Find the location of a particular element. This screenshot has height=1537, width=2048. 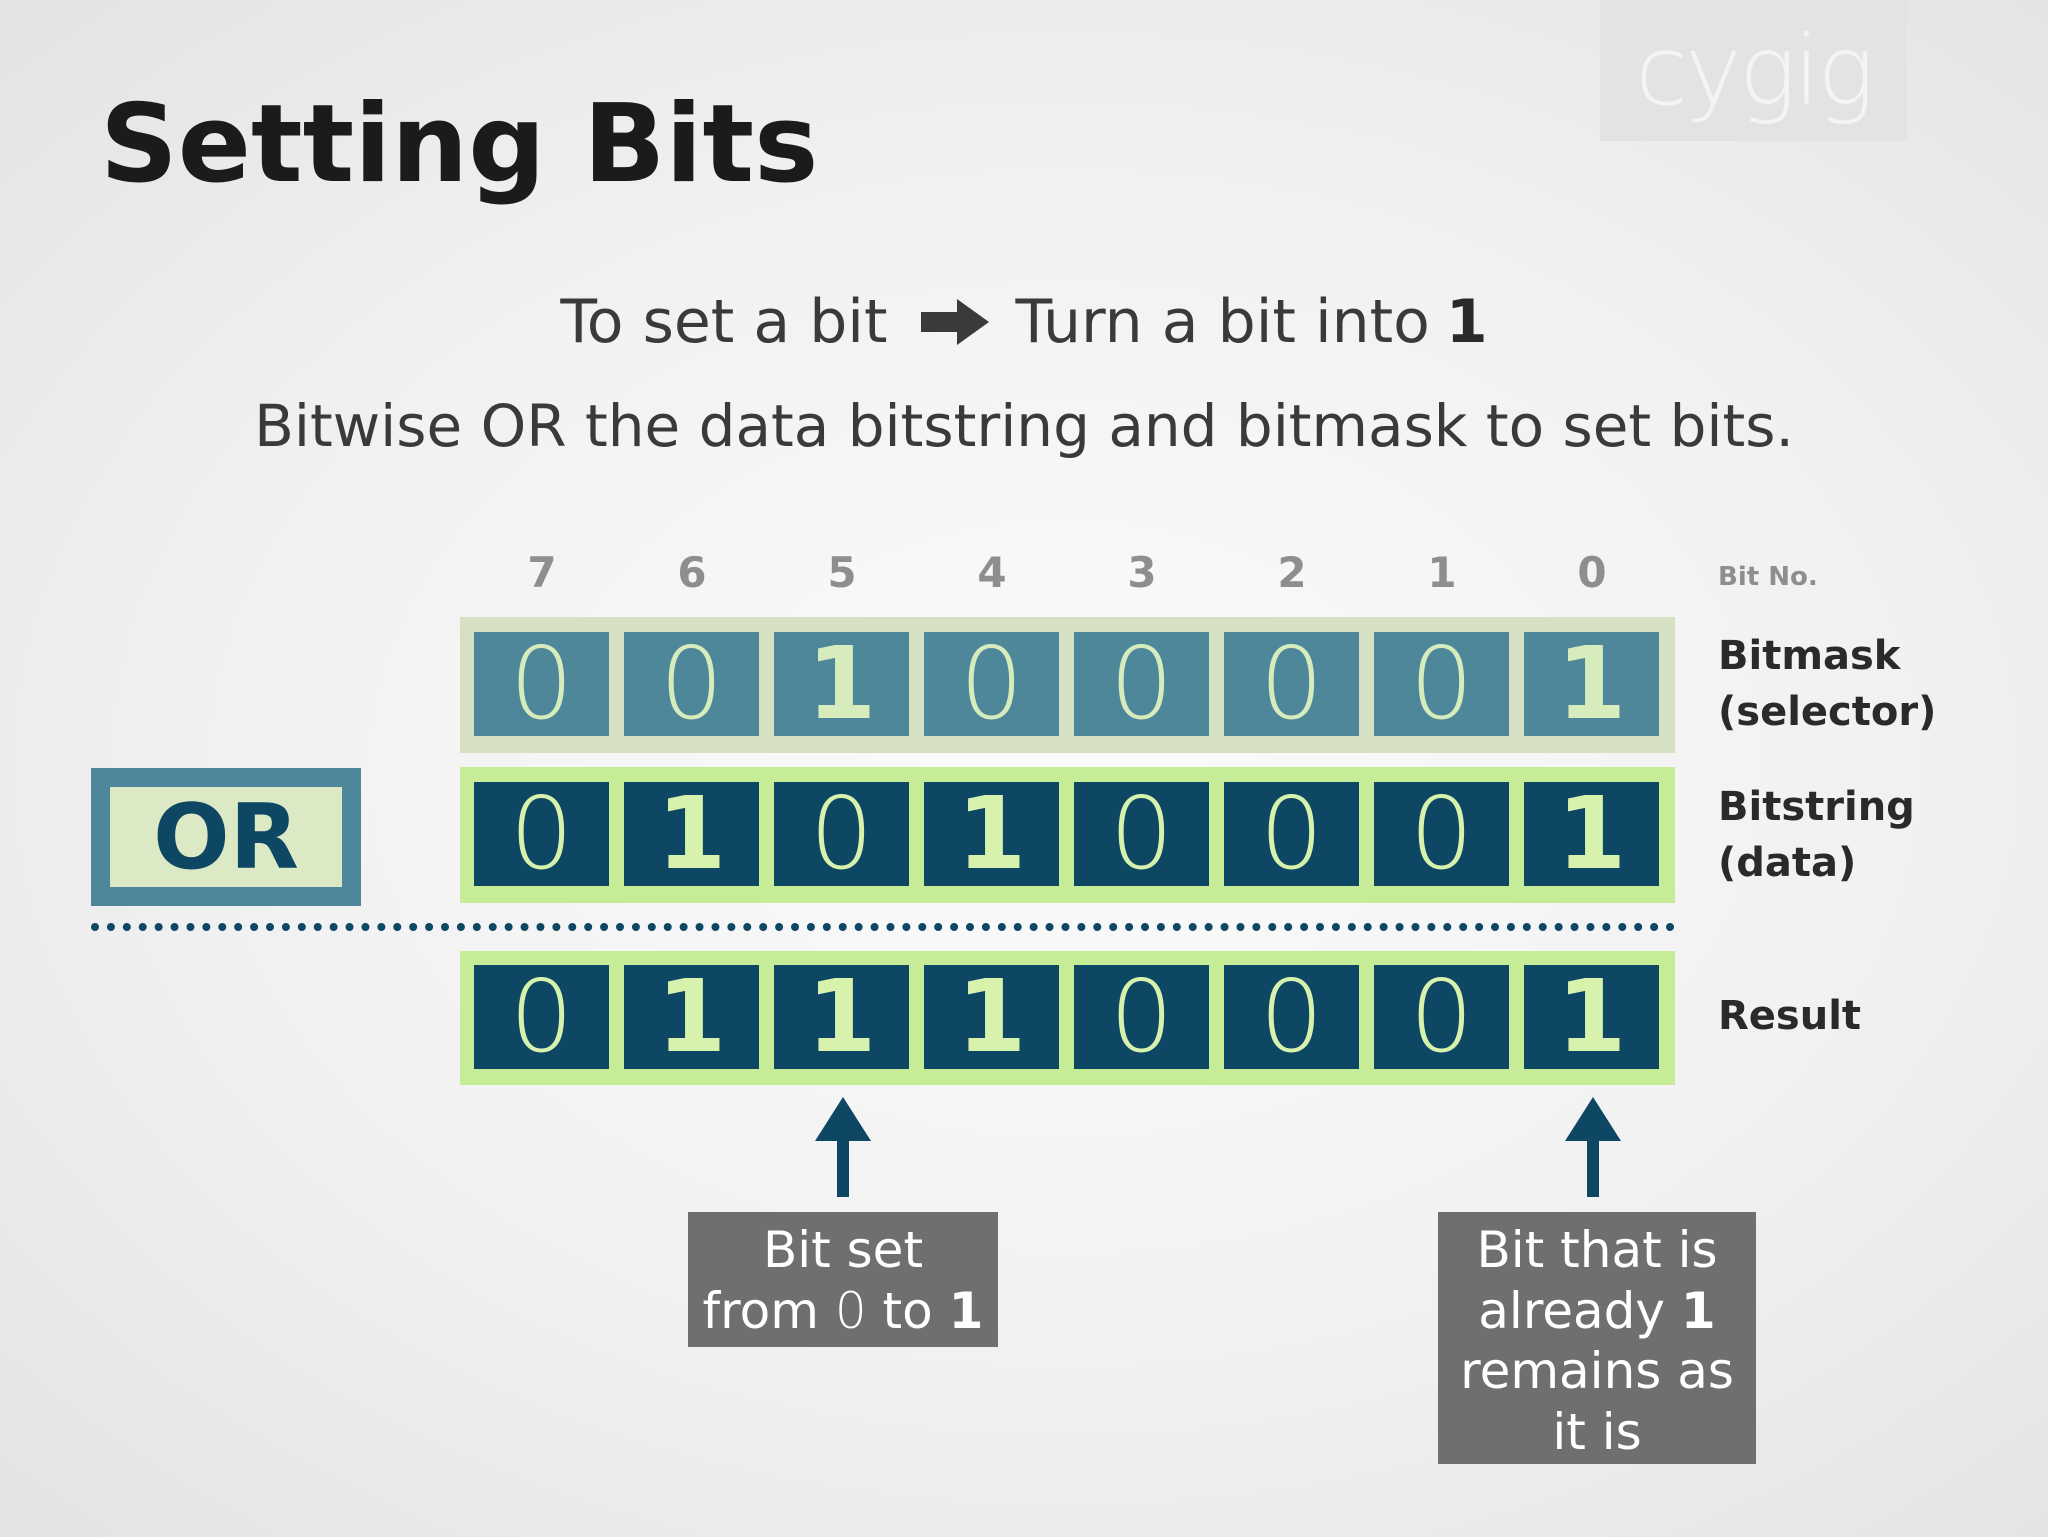

logo: cygig is located at coordinates (1753, 70).